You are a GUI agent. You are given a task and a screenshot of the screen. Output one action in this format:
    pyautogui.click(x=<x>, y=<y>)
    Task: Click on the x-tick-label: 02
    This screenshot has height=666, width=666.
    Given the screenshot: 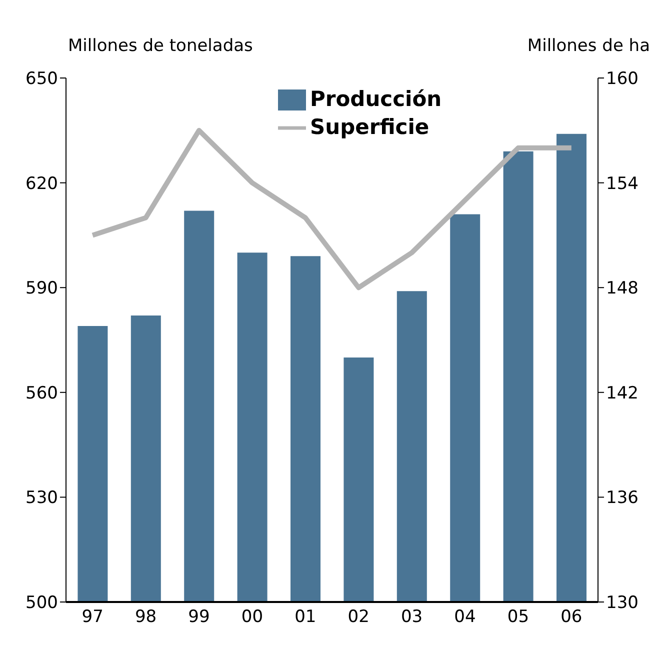 What is the action you would take?
    pyautogui.click(x=359, y=617)
    